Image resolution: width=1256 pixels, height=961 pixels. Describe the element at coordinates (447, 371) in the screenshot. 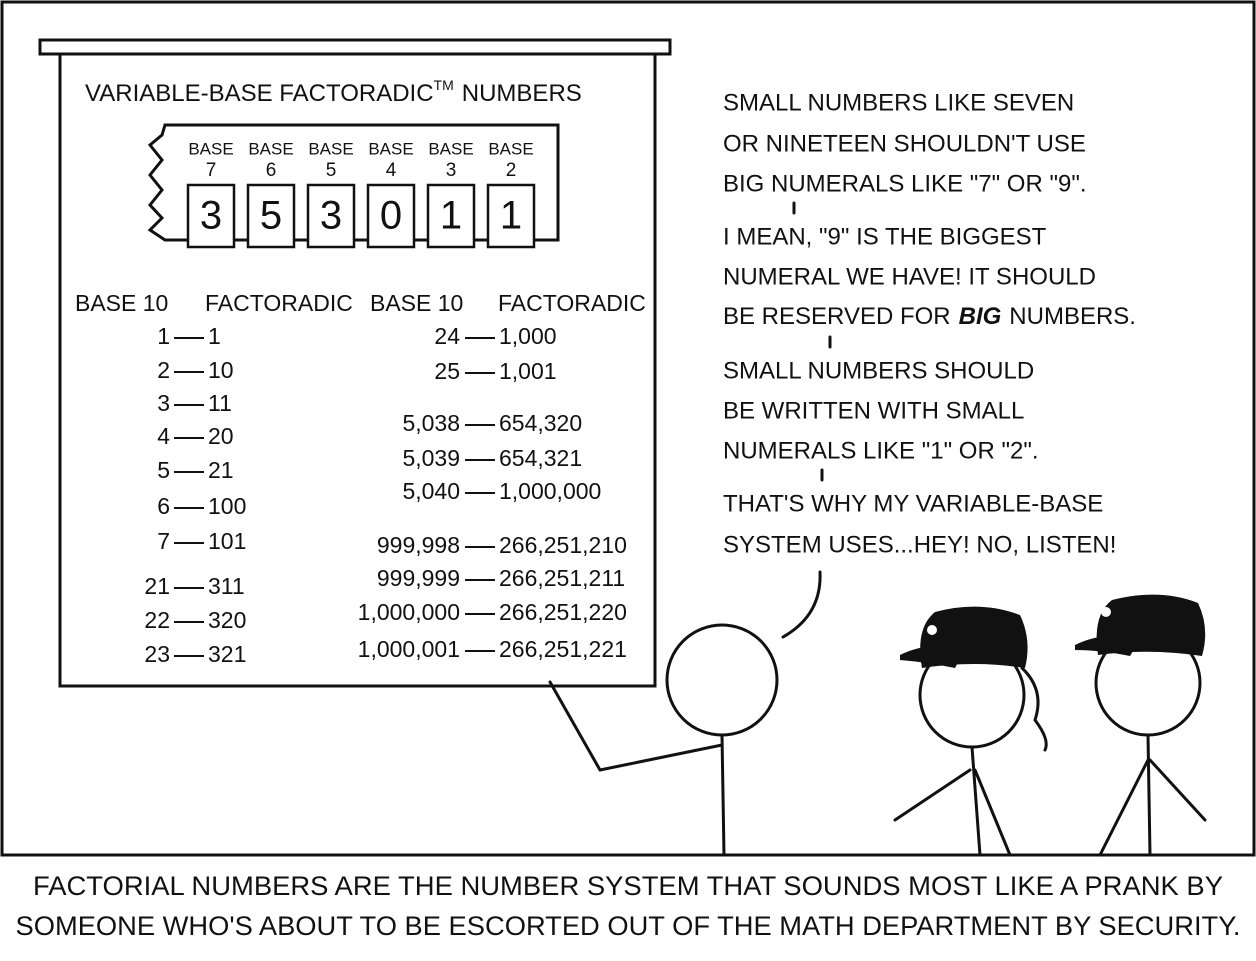

I see `base10-value: 25` at that location.